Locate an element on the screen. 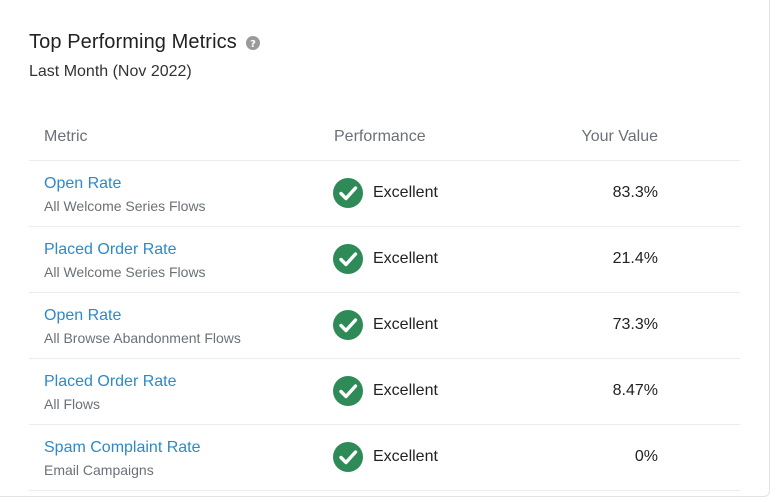  metric-scope: All Browse Abandonment Flows is located at coordinates (142, 338).